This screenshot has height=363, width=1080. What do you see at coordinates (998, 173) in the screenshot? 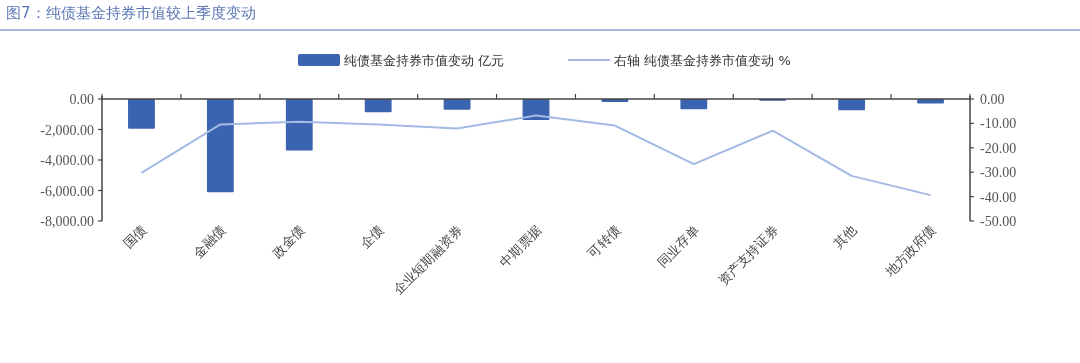
I see `y2-tick-label: -30.00` at bounding box center [998, 173].